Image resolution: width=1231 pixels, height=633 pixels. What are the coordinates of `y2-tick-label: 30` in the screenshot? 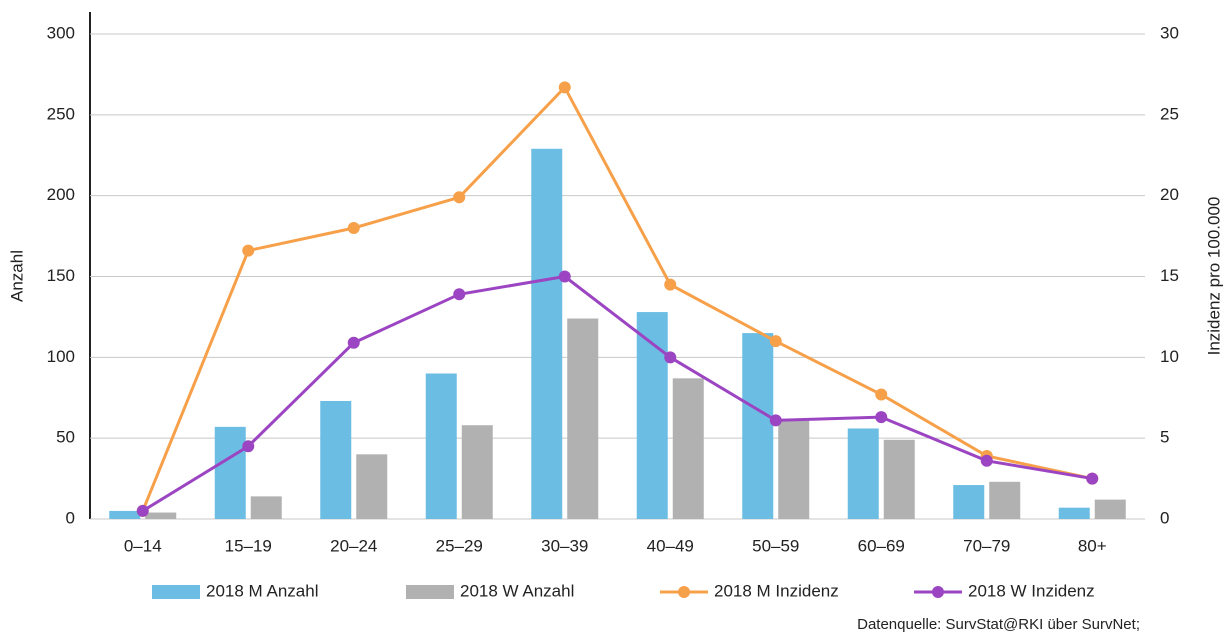 It's located at (1169, 32).